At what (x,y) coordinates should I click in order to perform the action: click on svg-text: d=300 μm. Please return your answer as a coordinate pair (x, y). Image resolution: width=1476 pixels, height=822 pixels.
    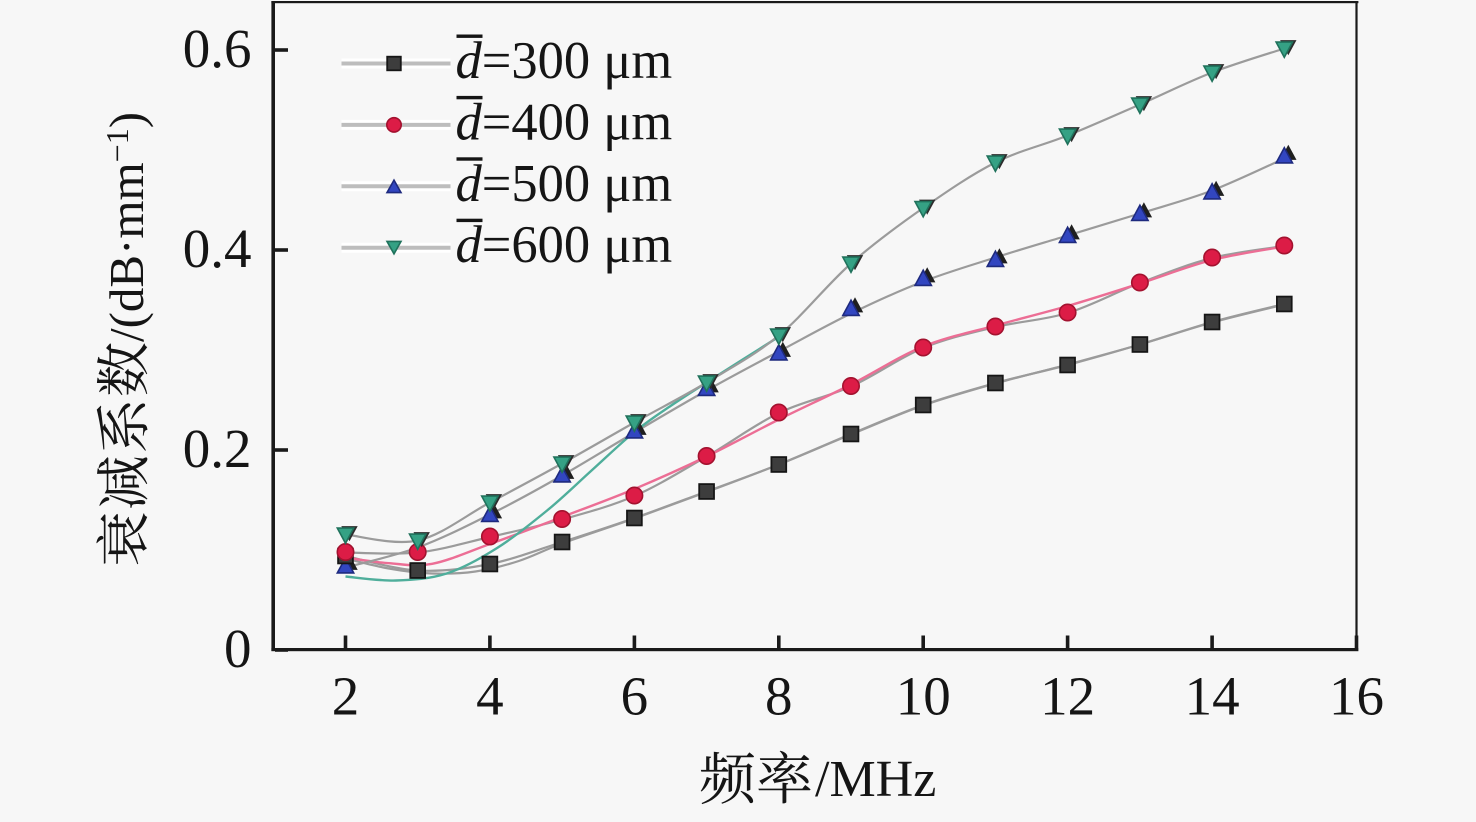
    Looking at the image, I should click on (564, 61).